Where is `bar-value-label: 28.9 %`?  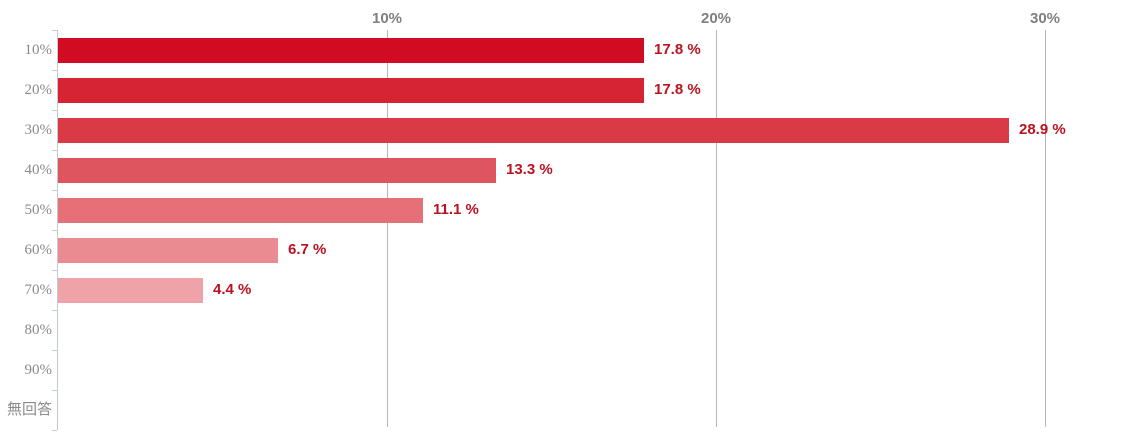
bar-value-label: 28.9 % is located at coordinates (1042, 129).